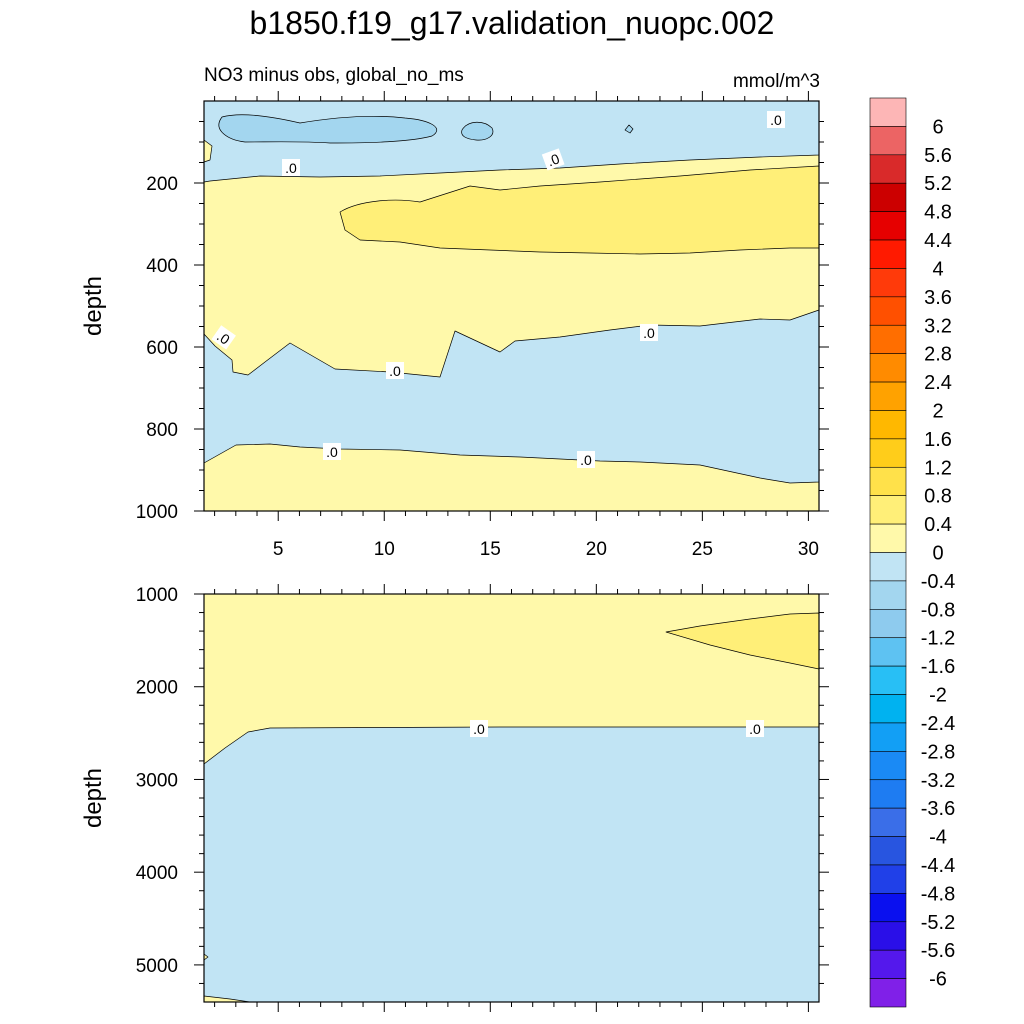  Describe the element at coordinates (938, 752) in the screenshot. I see `colorbar-label: -2.8` at that location.